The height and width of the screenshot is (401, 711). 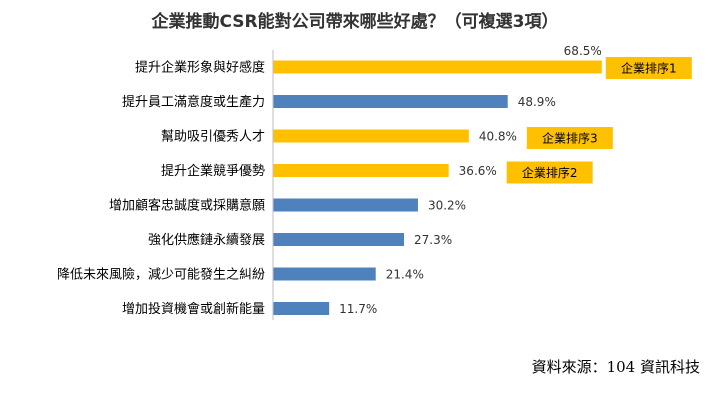 I want to click on value-label: 11.7%, so click(x=358, y=309).